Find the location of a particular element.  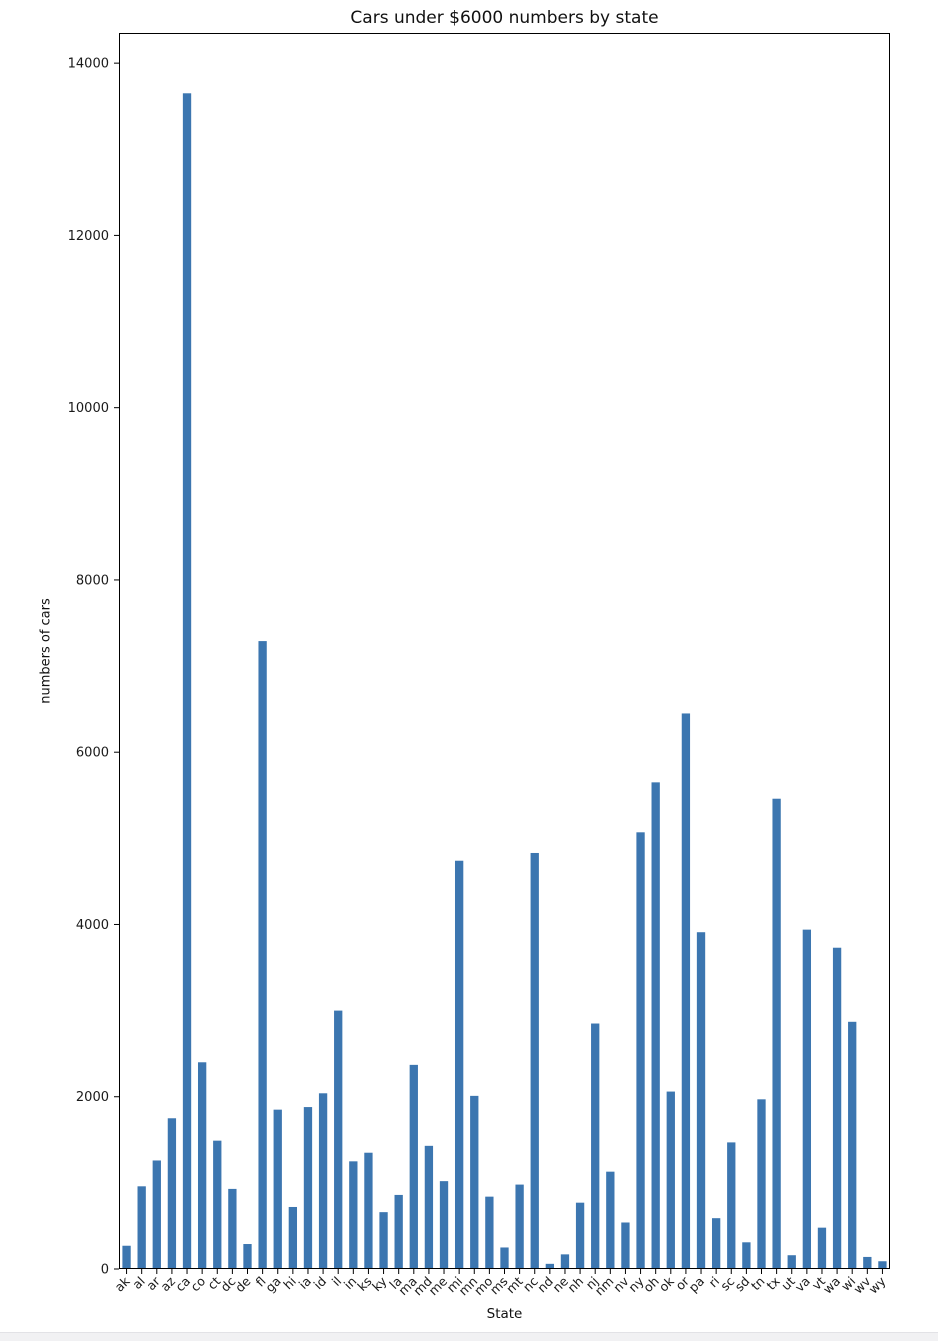

x-tick-label-nh: nh is located at coordinates (575, 1285).